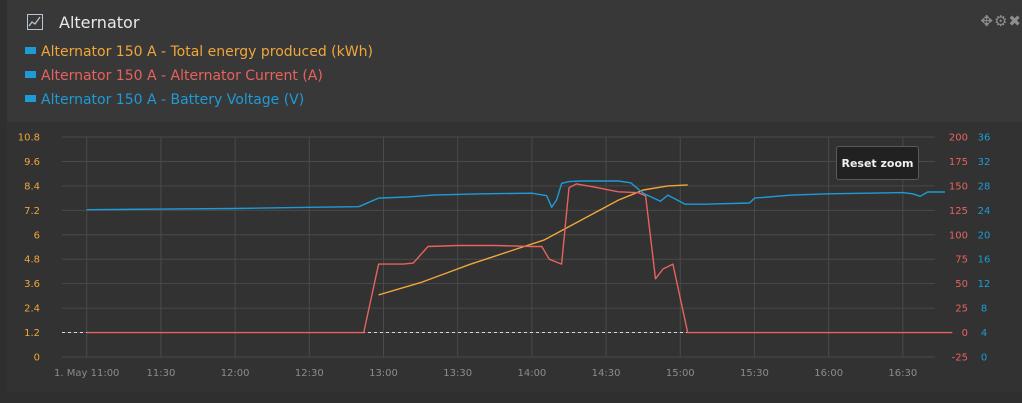 The width and height of the screenshot is (1022, 403). Describe the element at coordinates (984, 211) in the screenshot. I see `y-tick-label-voltage: 24` at that location.